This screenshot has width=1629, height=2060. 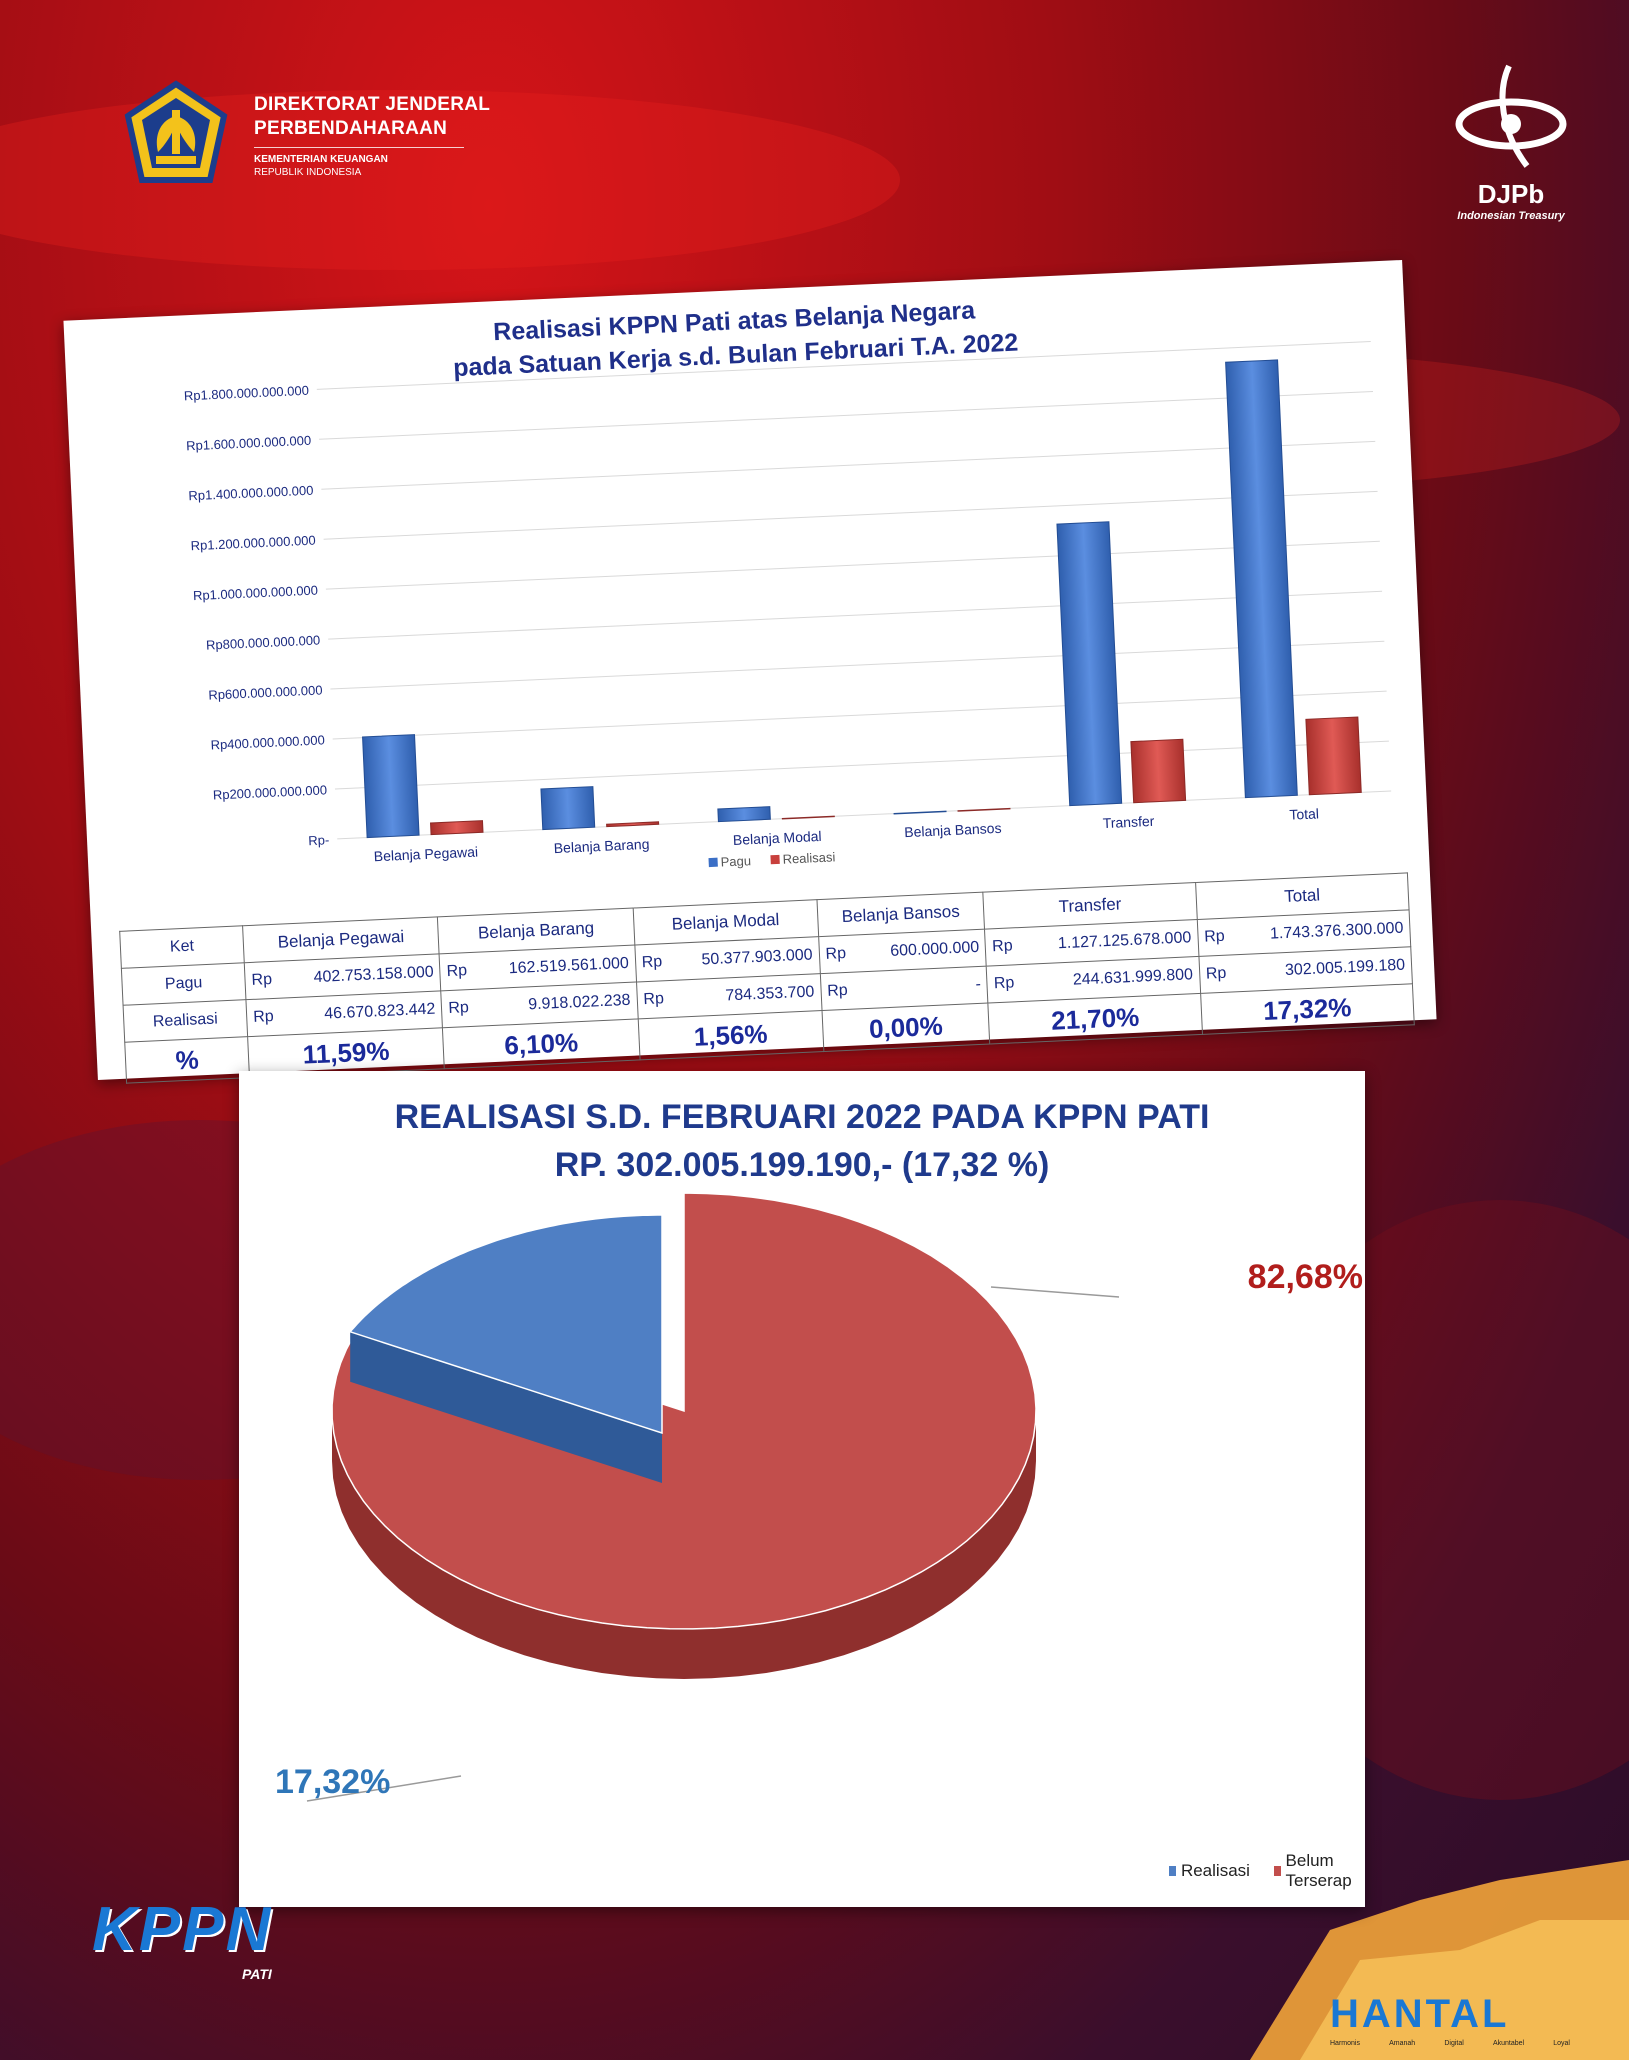 What do you see at coordinates (1508, 2043) in the screenshot?
I see `hantal-word: Akuntabel` at bounding box center [1508, 2043].